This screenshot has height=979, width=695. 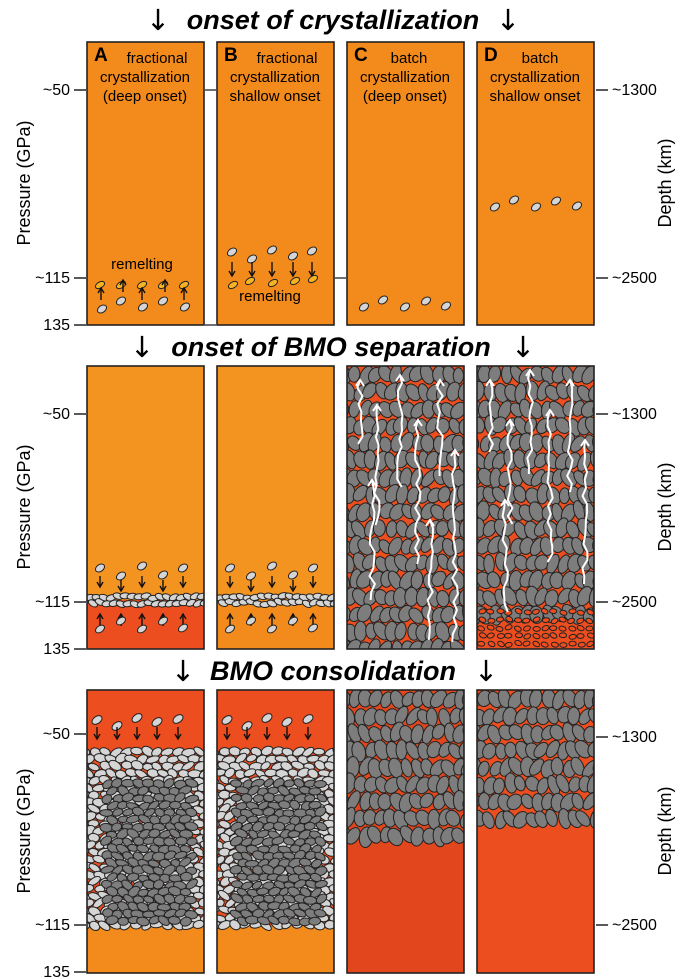 I want to click on panel-row2-b, so click(x=275, y=507).